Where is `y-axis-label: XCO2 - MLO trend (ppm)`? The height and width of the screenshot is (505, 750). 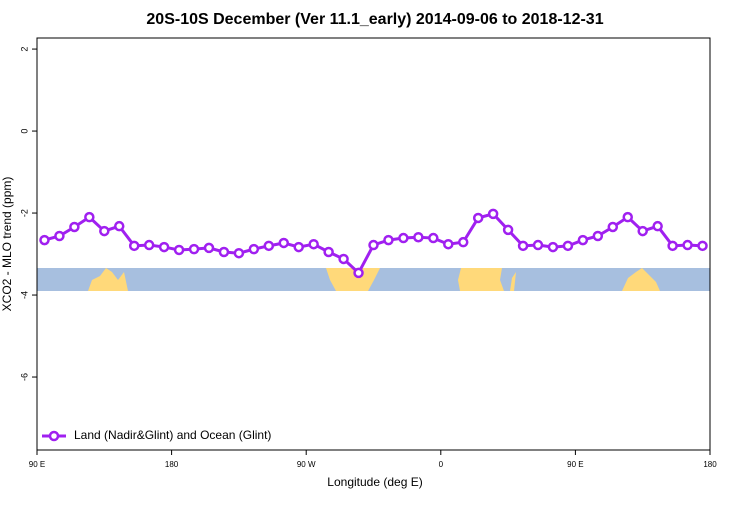
y-axis-label: XCO2 - MLO trend (ppm) is located at coordinates (7, 244).